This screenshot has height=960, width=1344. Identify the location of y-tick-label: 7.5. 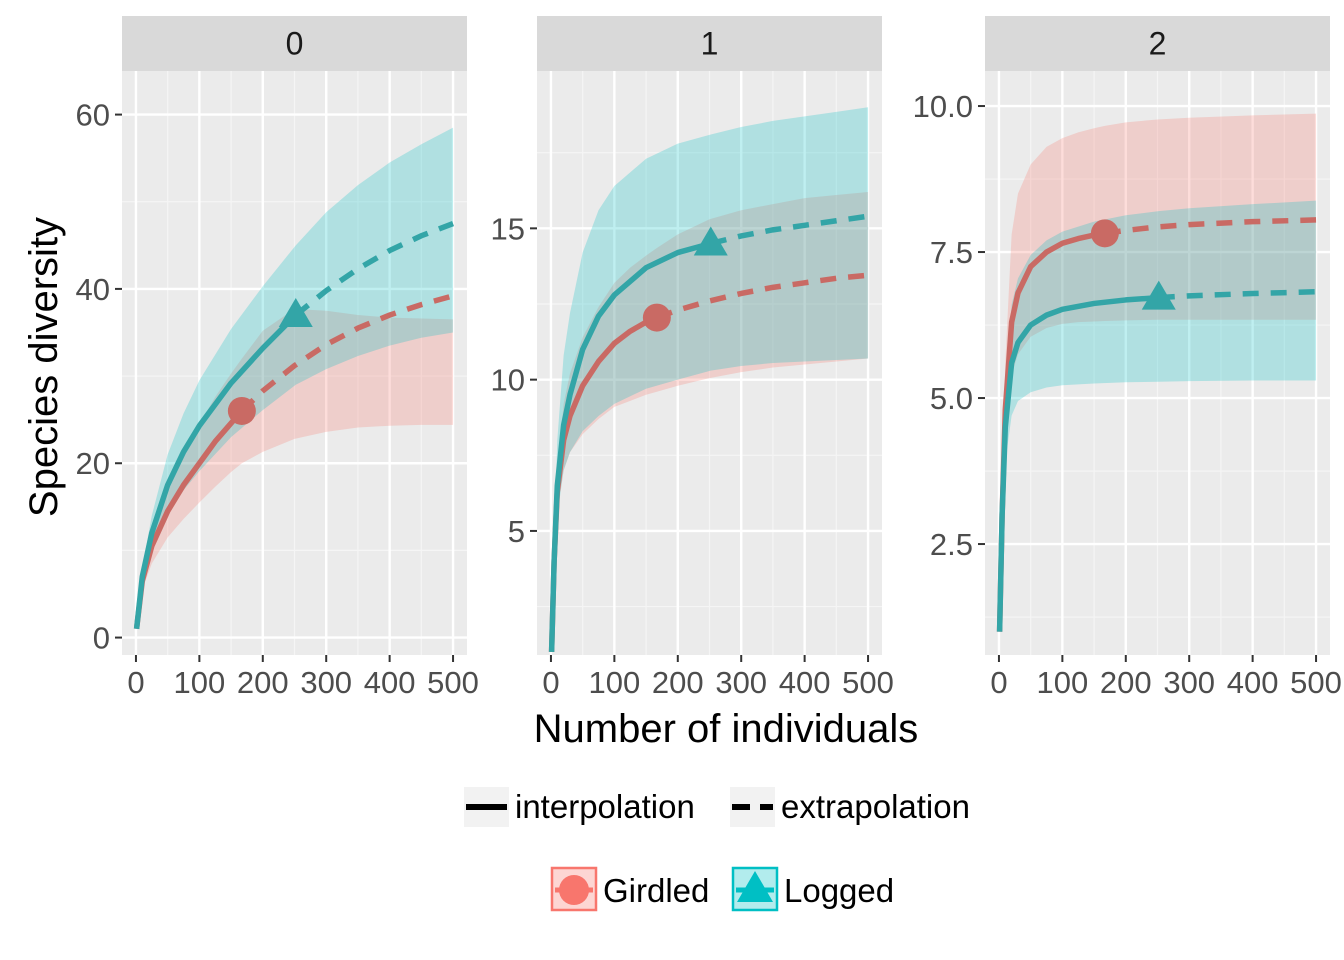
(951, 252).